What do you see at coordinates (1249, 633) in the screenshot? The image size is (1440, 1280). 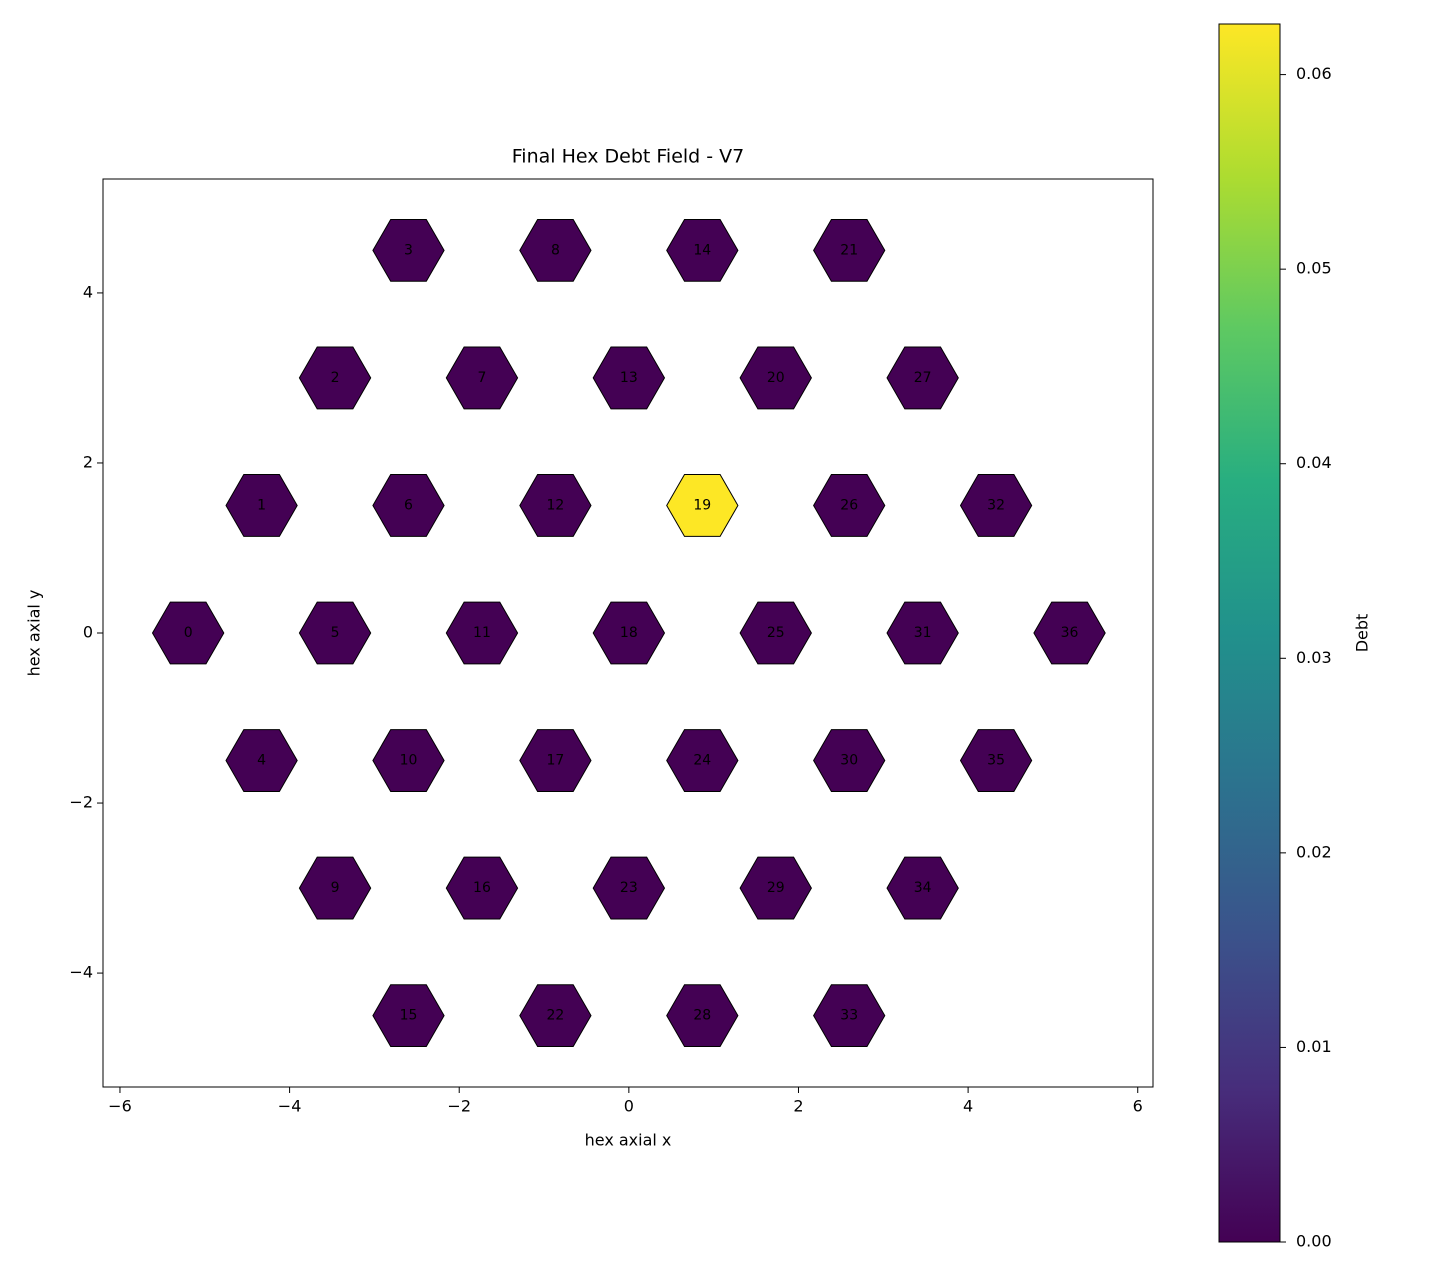 I see `colorbar` at bounding box center [1249, 633].